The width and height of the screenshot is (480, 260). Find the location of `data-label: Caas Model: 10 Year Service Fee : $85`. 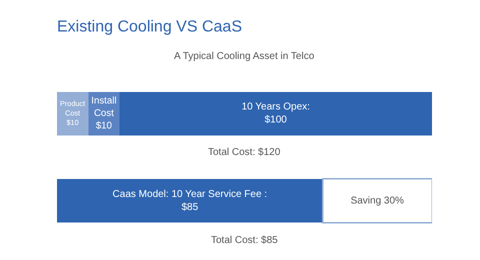

data-label: Caas Model: 10 Year Service Fee : $85 is located at coordinates (190, 200).